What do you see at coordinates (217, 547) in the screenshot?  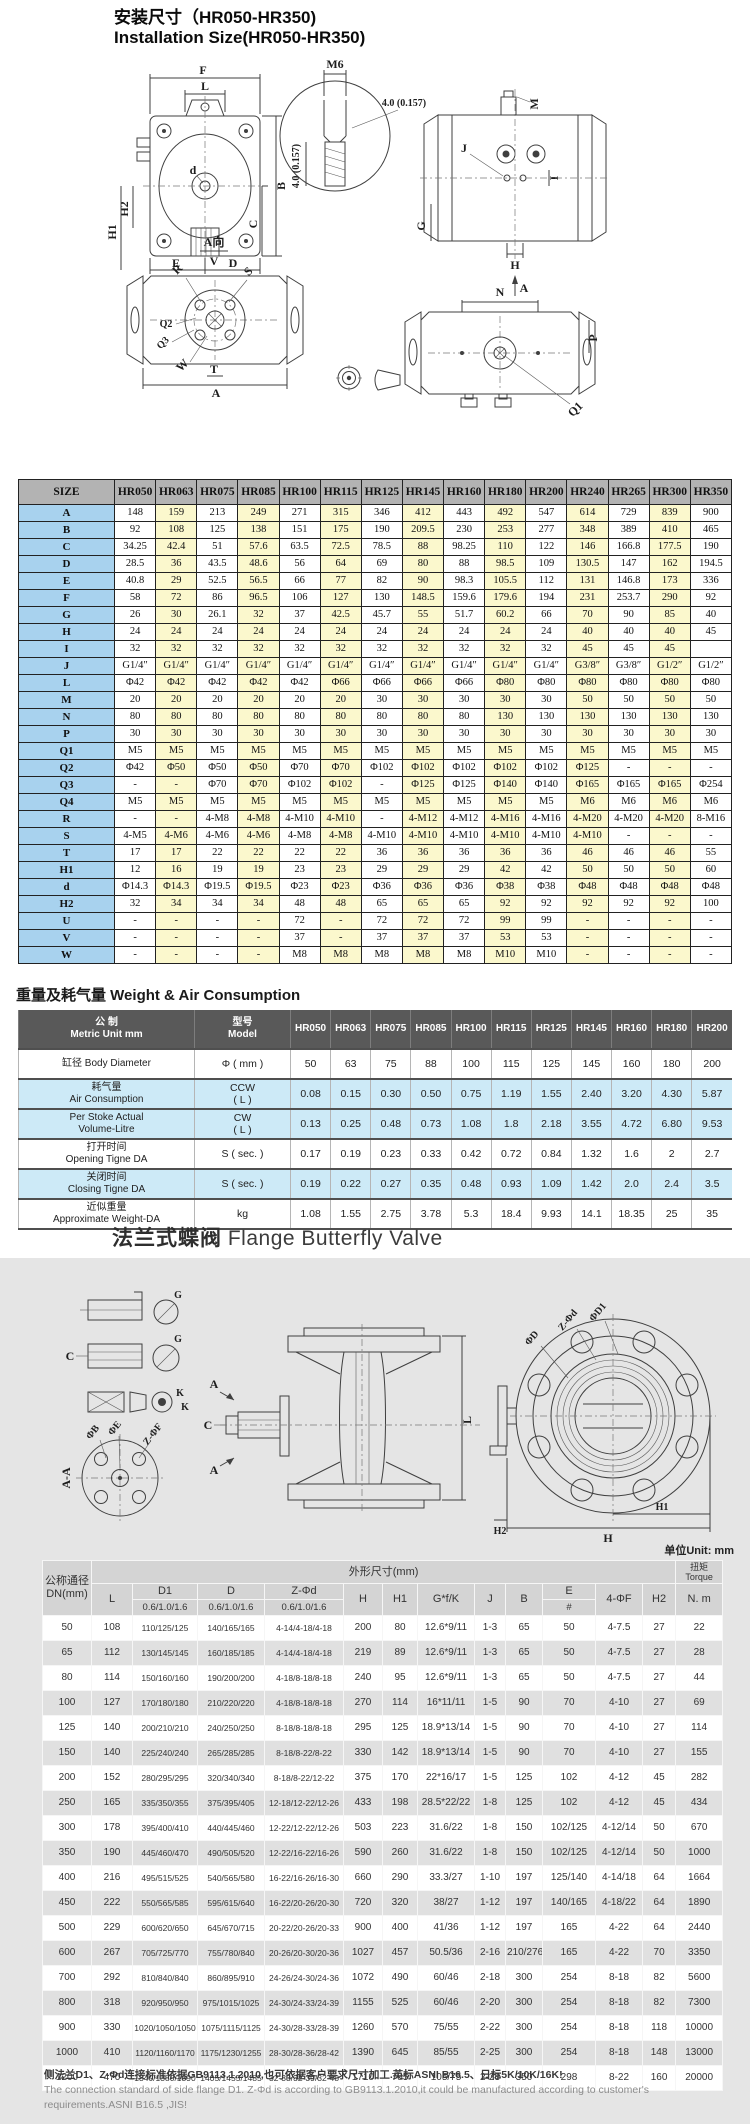 I see `size-cell-C-HR075: 51` at bounding box center [217, 547].